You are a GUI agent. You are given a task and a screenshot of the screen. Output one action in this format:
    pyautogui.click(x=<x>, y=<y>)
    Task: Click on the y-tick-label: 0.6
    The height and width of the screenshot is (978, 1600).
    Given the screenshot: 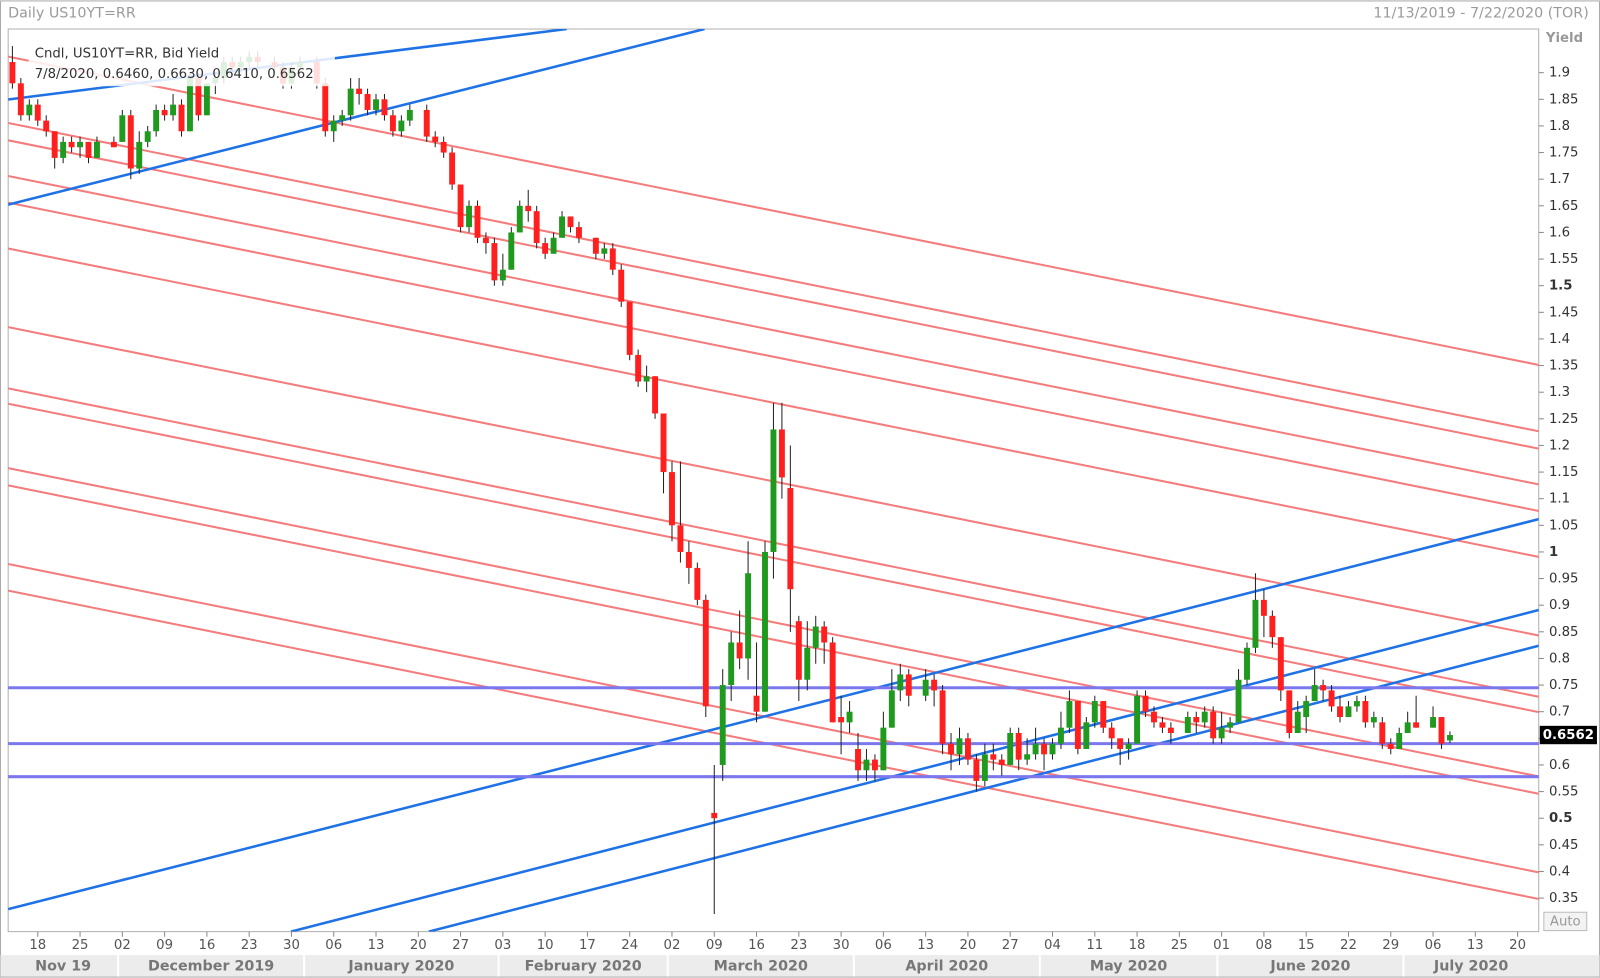 What is the action you would take?
    pyautogui.click(x=1559, y=765)
    